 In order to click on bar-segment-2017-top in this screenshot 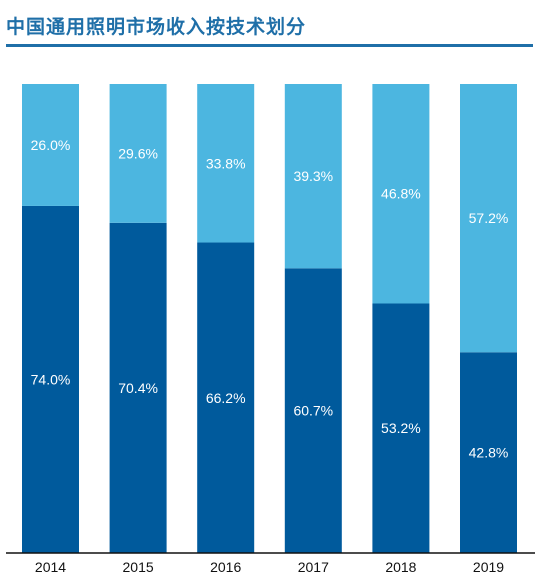, I will do `click(313, 176)`.